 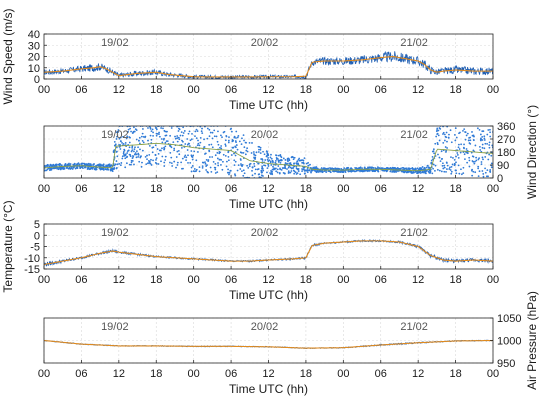 What do you see at coordinates (265, 233) in the screenshot?
I see `day-label: 20/02` at bounding box center [265, 233].